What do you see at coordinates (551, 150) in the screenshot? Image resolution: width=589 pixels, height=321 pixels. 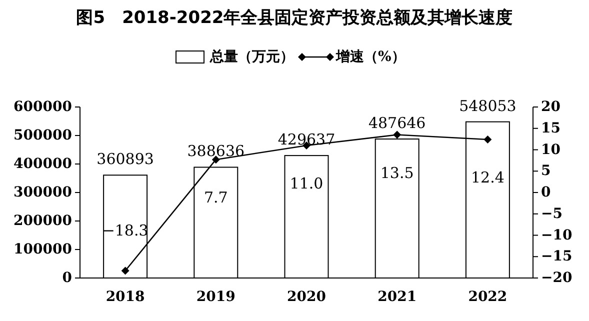 I see `y2-tick-label: 10` at bounding box center [551, 150].